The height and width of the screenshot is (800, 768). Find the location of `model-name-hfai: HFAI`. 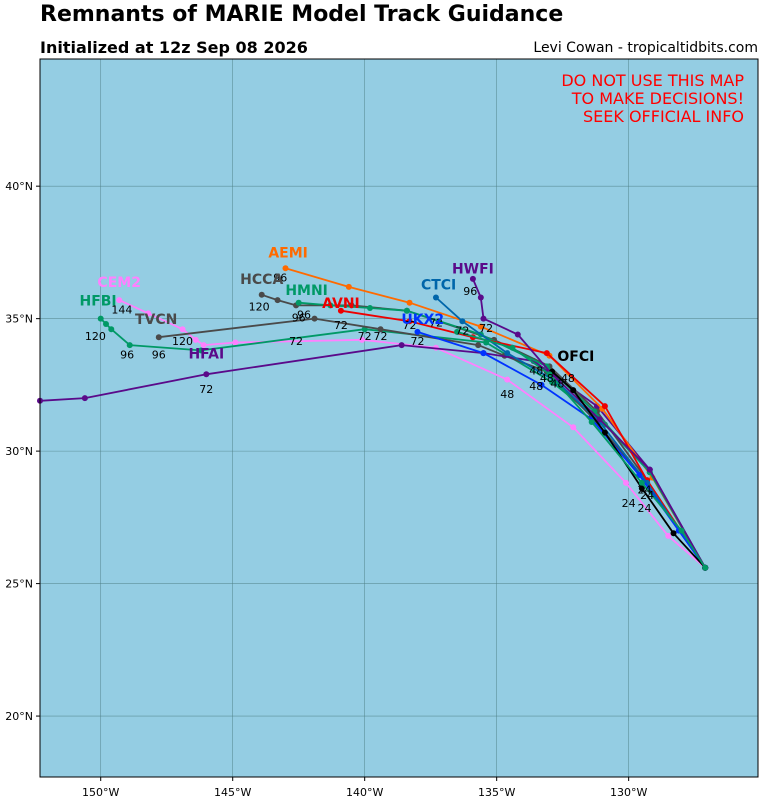

model-name-hfai: HFAI is located at coordinates (206, 354).